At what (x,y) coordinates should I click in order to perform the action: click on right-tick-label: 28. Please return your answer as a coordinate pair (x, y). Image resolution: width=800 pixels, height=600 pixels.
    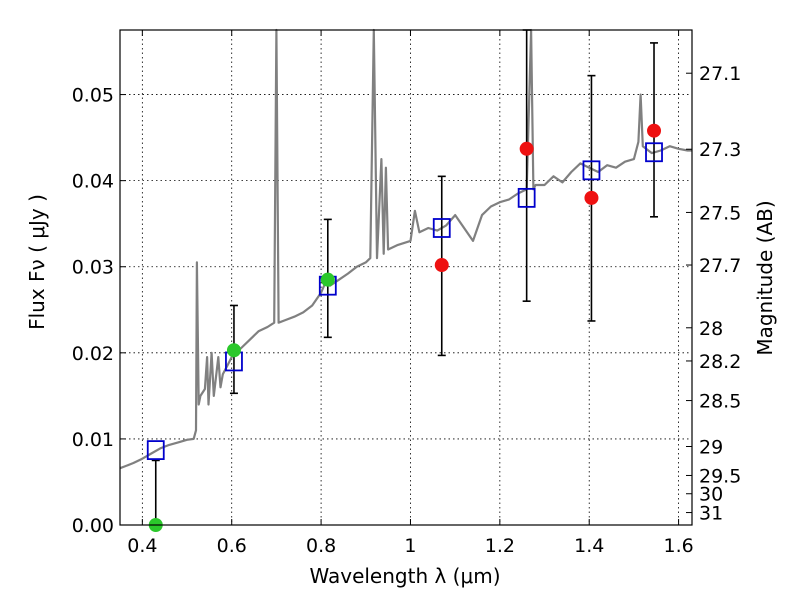
    Looking at the image, I should click on (711, 329).